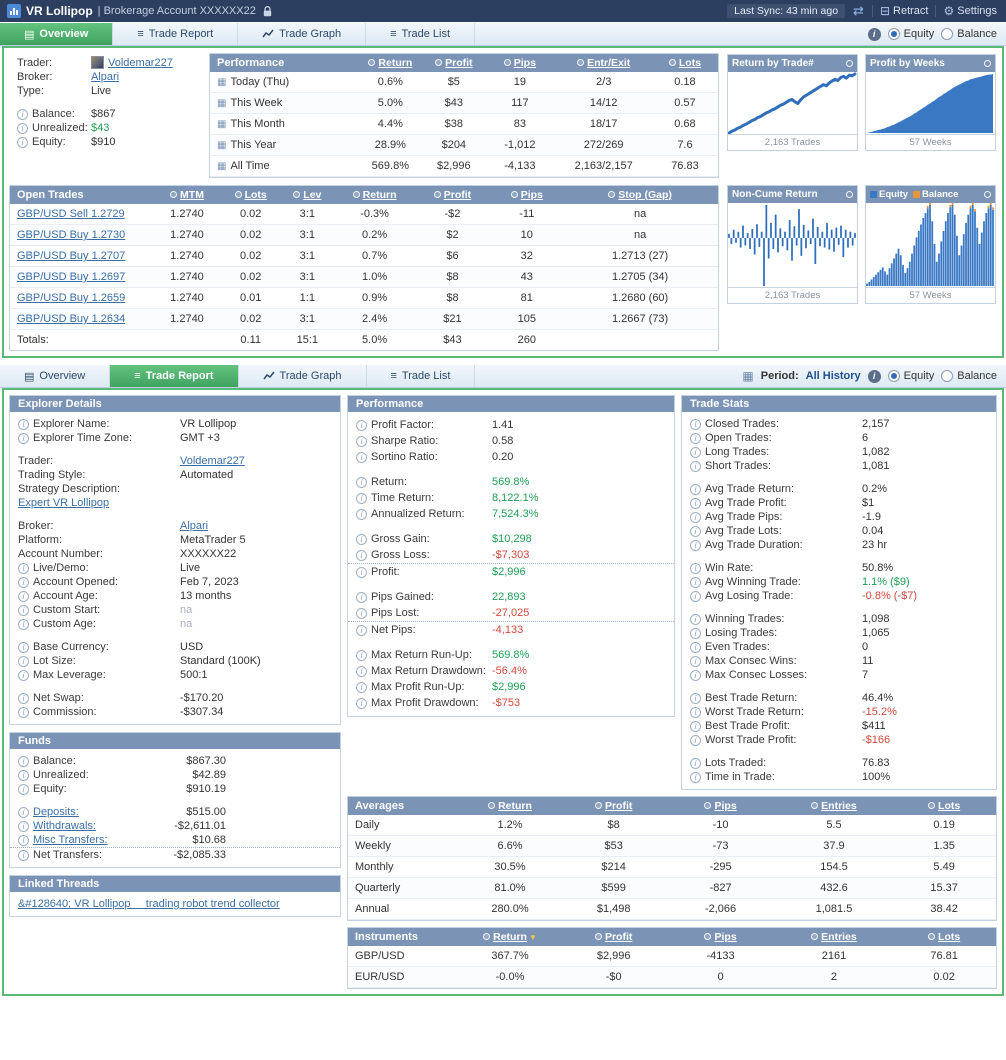 Image resolution: width=1006 pixels, height=1060 pixels. What do you see at coordinates (751, 740) in the screenshot?
I see `detail-label: Worst Trade Profit:` at bounding box center [751, 740].